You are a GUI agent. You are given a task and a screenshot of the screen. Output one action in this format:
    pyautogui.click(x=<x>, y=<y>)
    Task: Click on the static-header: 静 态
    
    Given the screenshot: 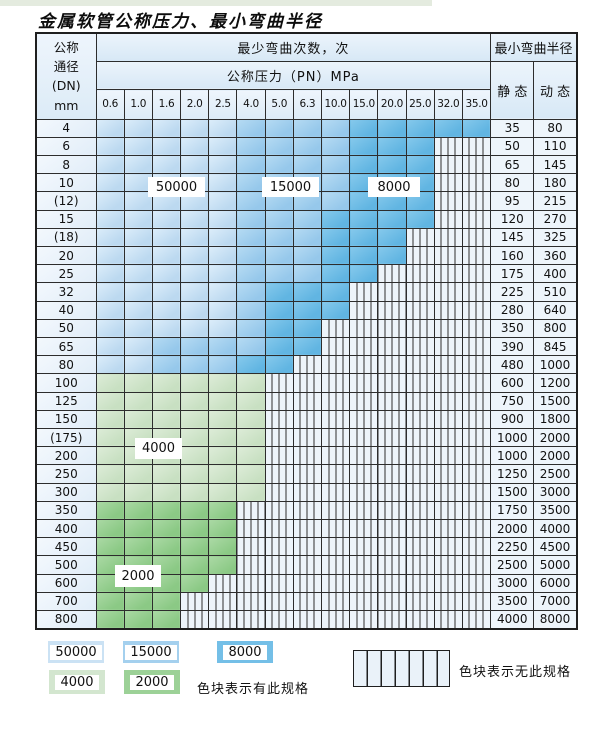 What is the action you would take?
    pyautogui.click(x=512, y=90)
    